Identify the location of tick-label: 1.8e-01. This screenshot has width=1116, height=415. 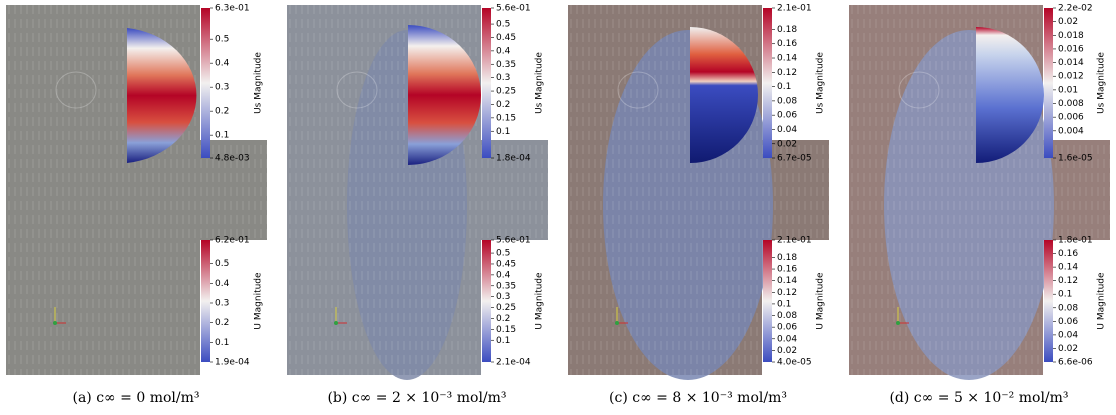
(1075, 241).